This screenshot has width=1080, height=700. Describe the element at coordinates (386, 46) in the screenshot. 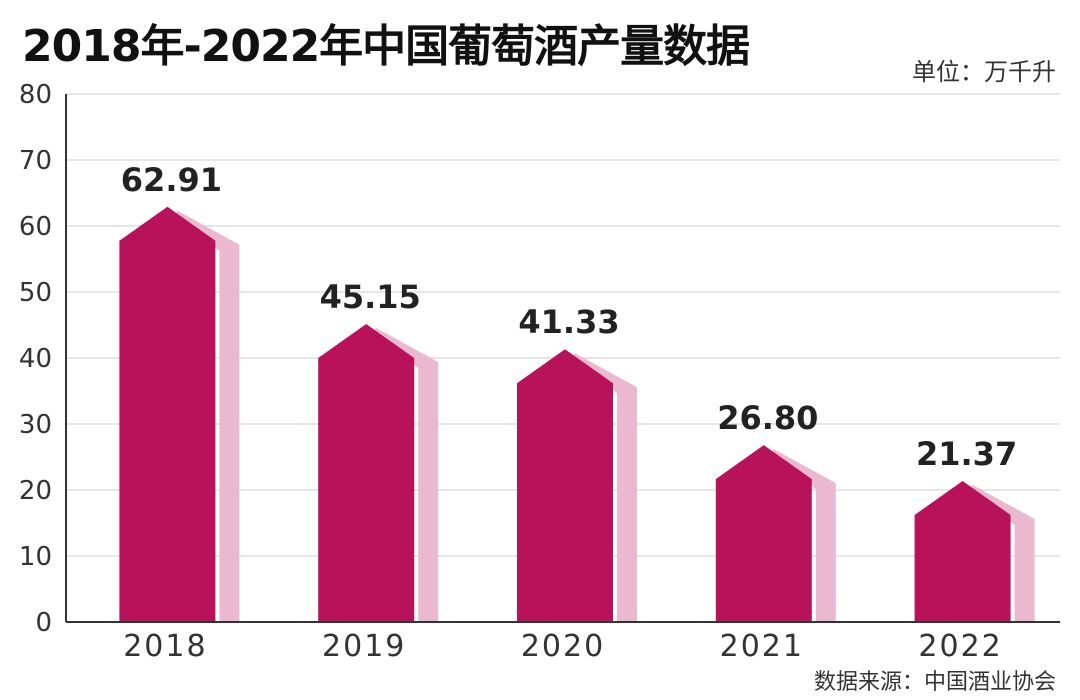

I see `chart-title: 2018年-2022年中国葡萄酒产量数据` at that location.